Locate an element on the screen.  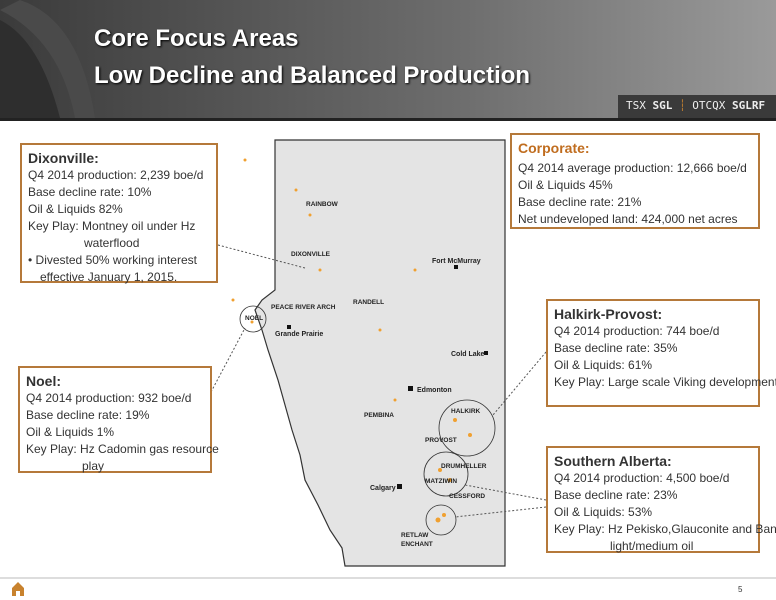
city-label: Edmonton is located at coordinates (434, 390).